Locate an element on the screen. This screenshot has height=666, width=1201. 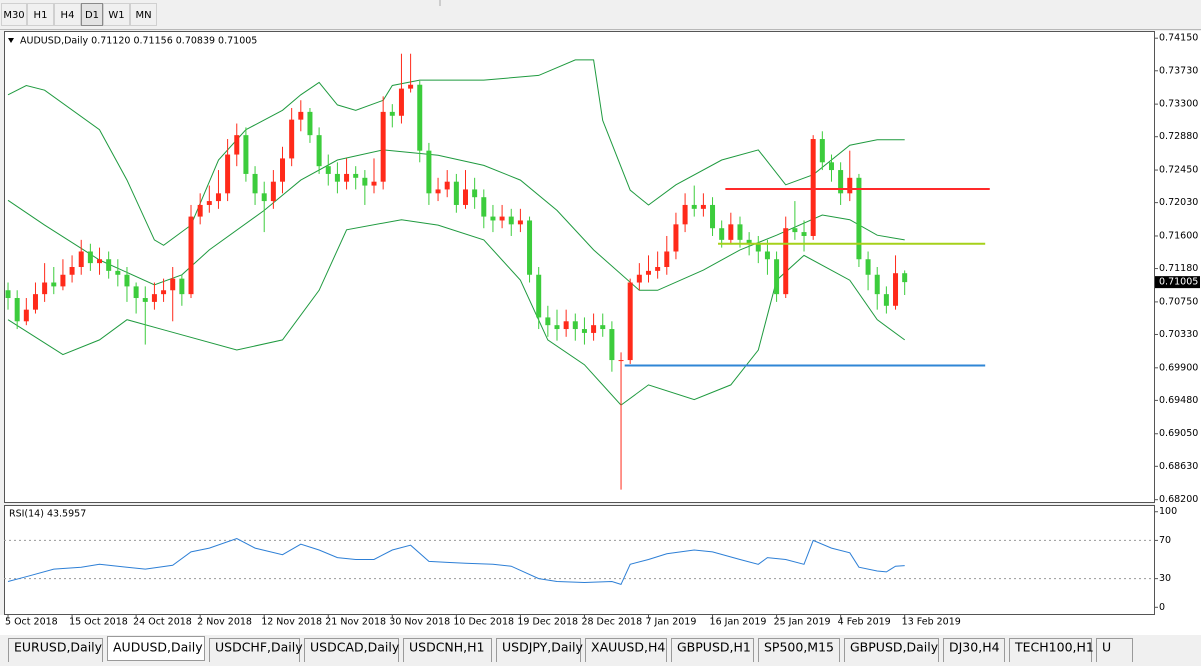
tab-label: XAUUSD,H4 is located at coordinates (628, 647).